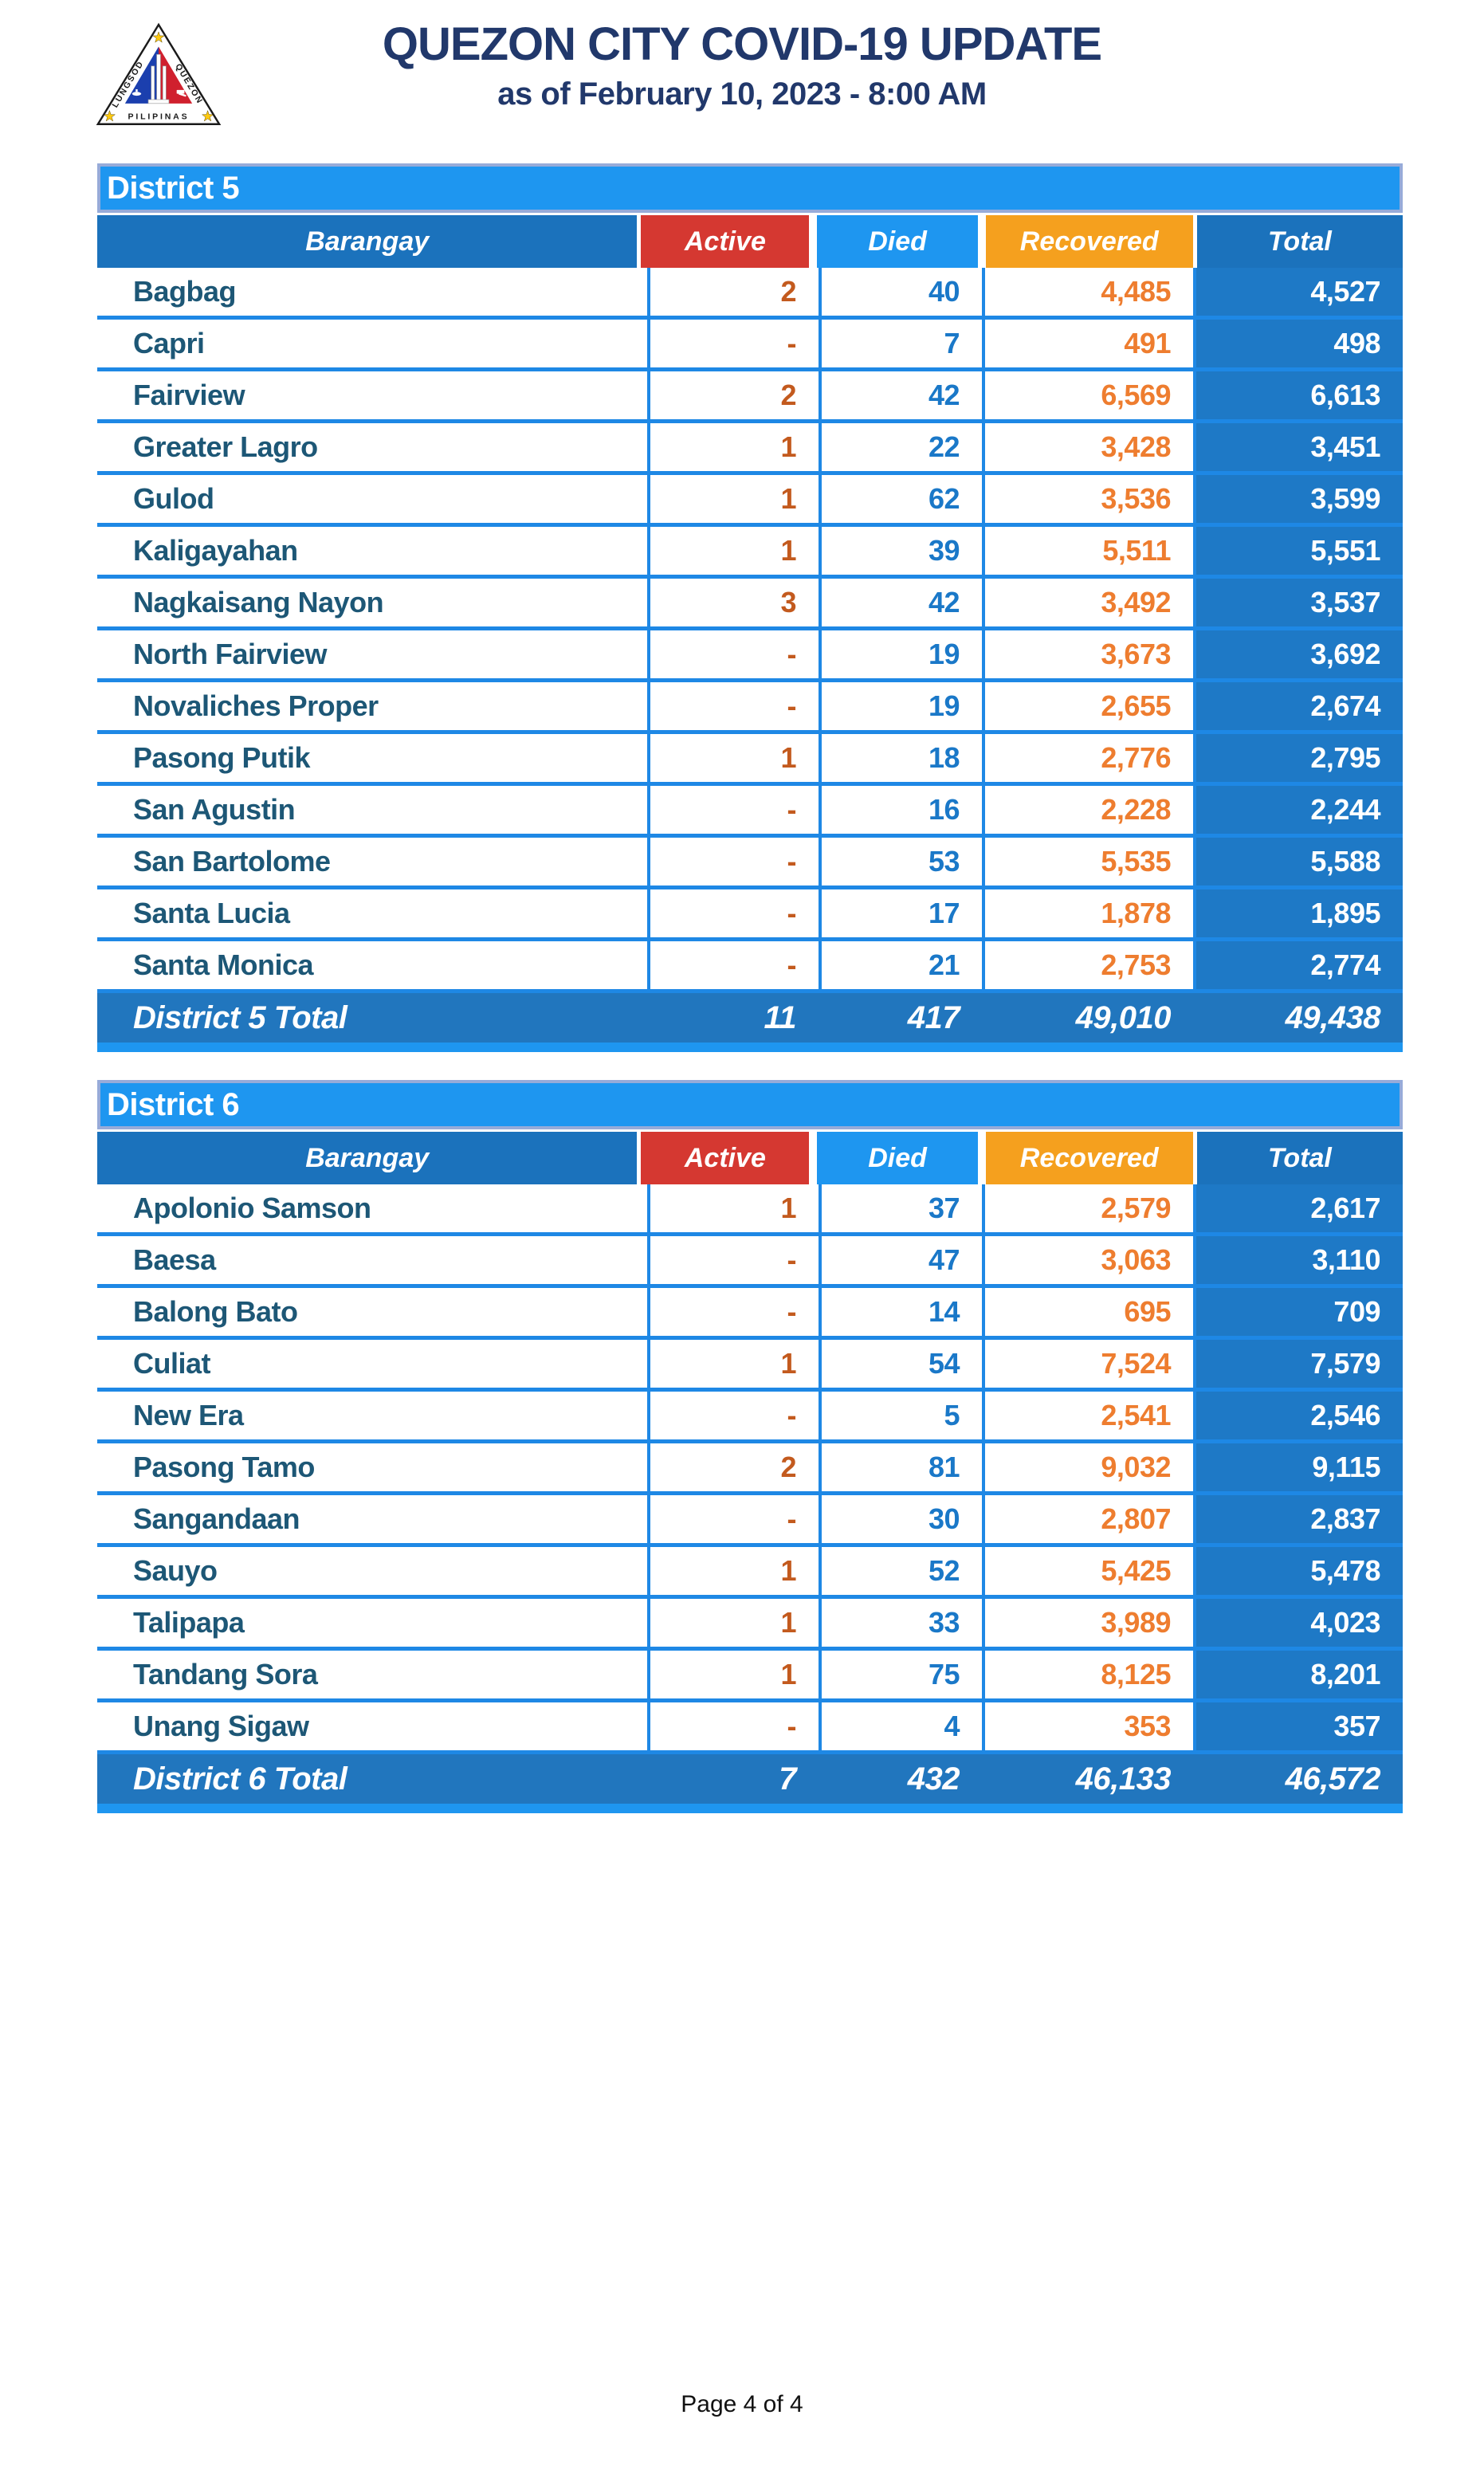 The image size is (1484, 2466). I want to click on total-value-cell: 4,527, so click(1298, 292).